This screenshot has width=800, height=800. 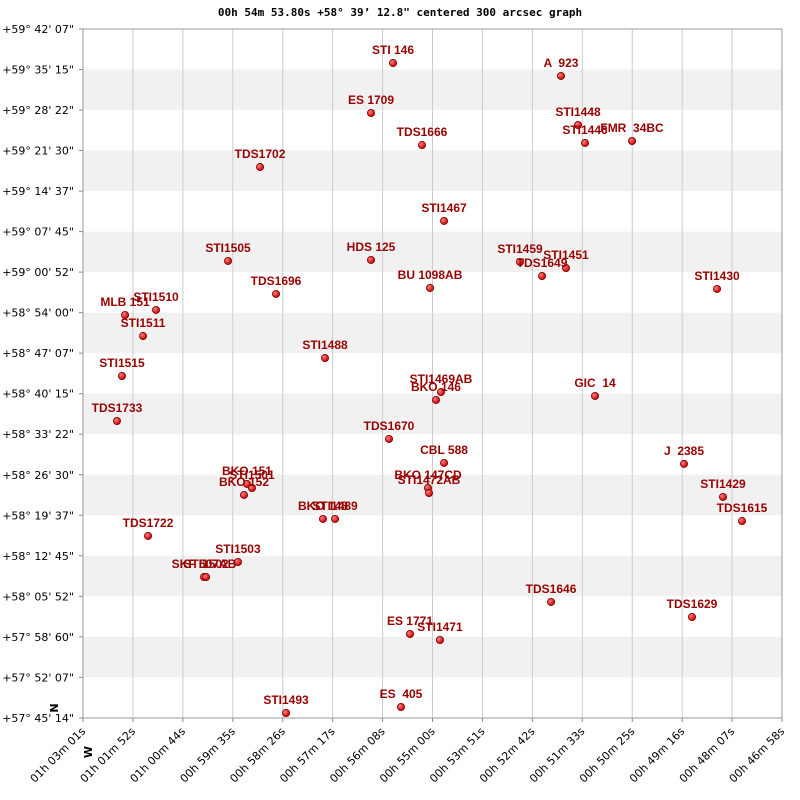 I want to click on star-label: STI1471, so click(x=440, y=627).